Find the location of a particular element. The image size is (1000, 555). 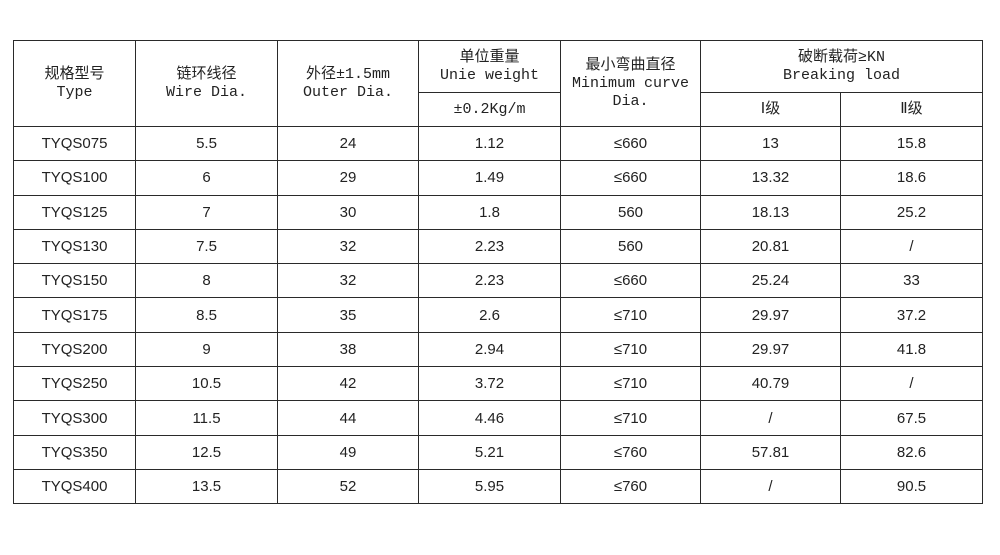

cell-outer-dia: 30 is located at coordinates (348, 212).